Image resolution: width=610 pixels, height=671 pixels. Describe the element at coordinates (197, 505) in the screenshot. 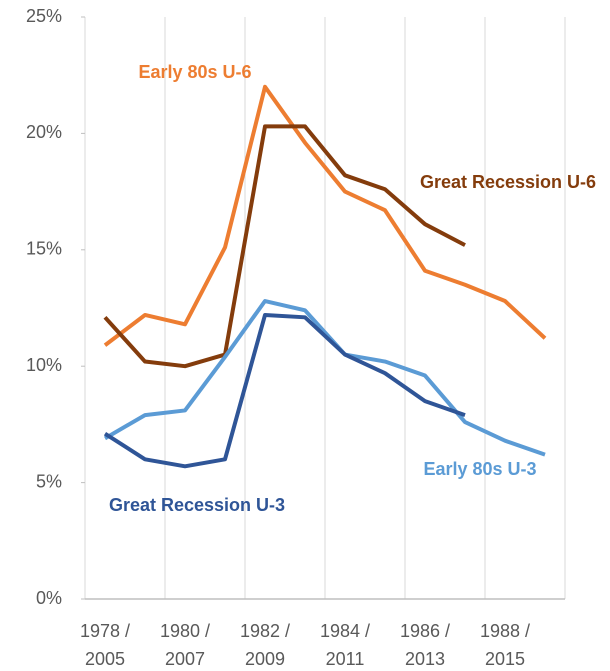

I see `series-label: Great Recession U-3` at that location.